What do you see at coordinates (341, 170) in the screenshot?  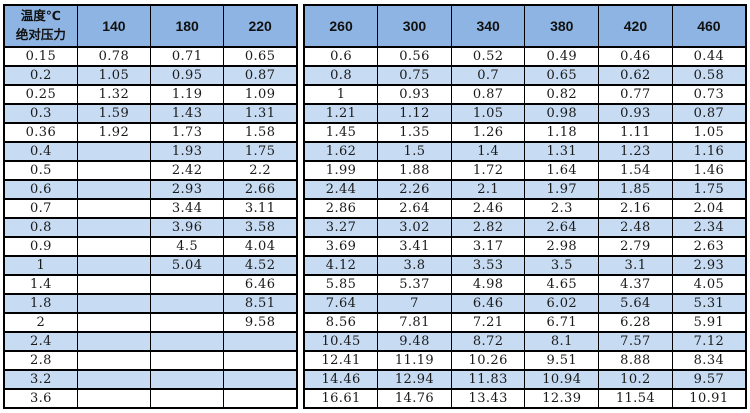 I see `value-cell: 1.99` at bounding box center [341, 170].